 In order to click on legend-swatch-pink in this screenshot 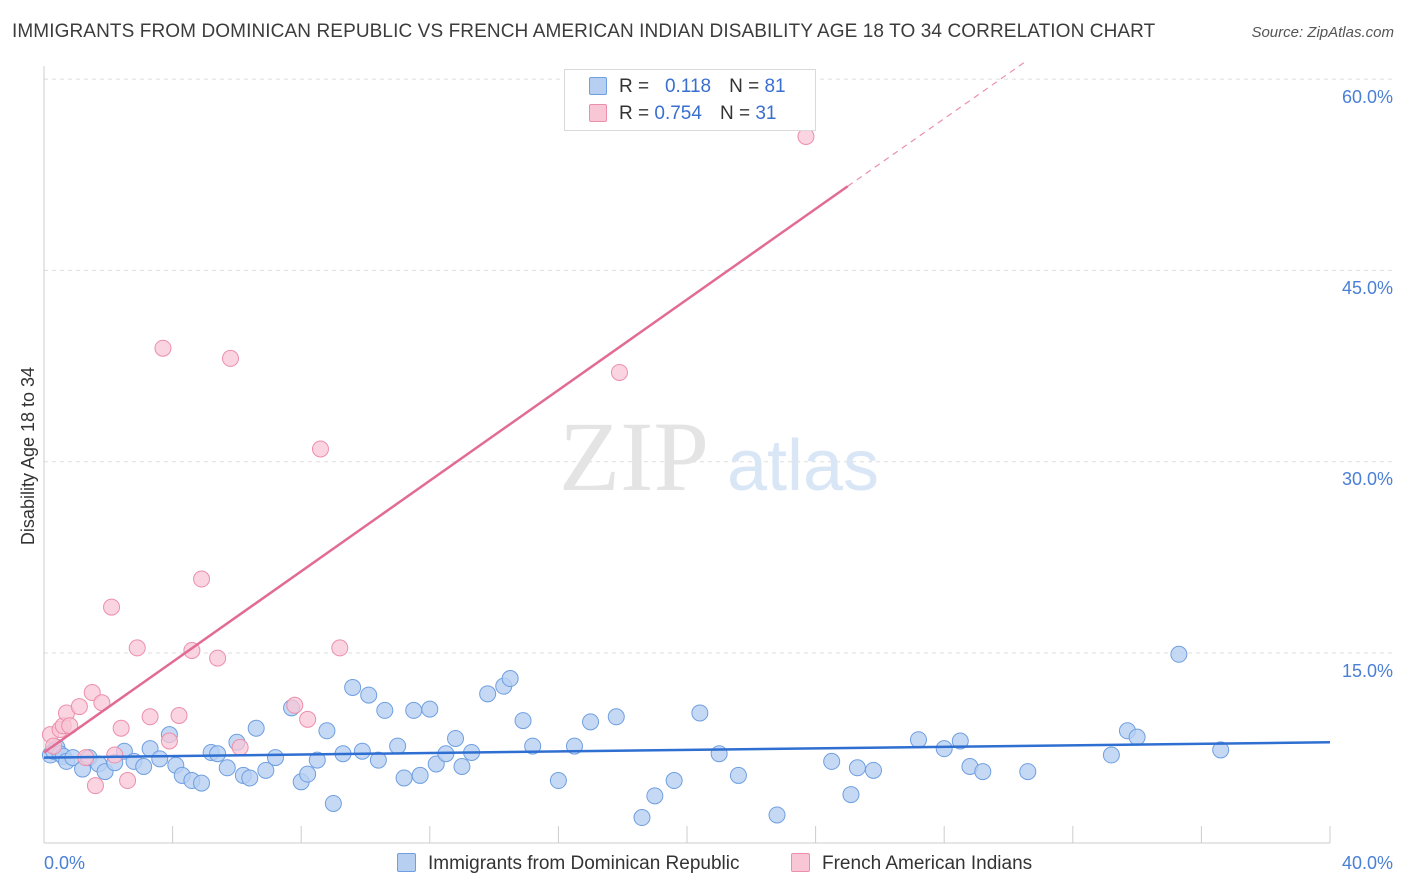, I will do `click(598, 113)`.